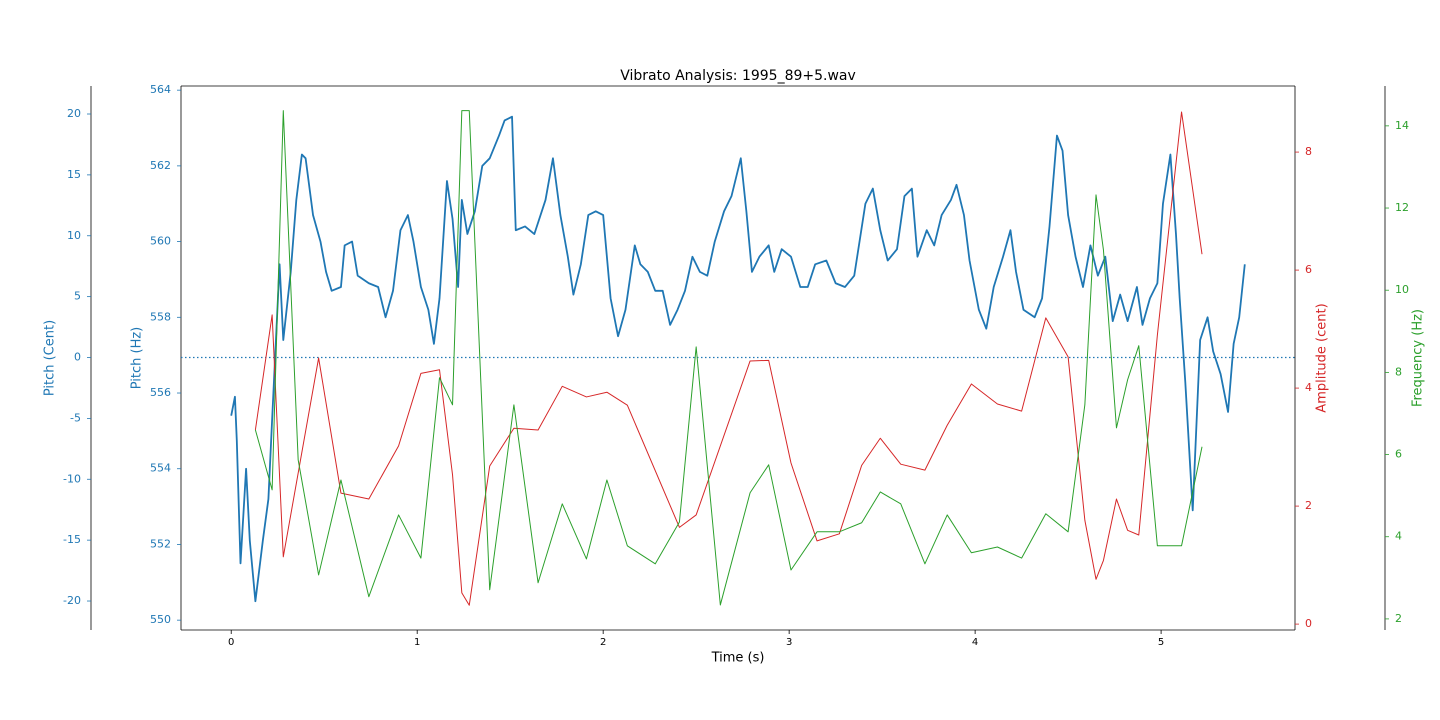  What do you see at coordinates (1402, 125) in the screenshot?
I see `y-tick-label: 14` at bounding box center [1402, 125].